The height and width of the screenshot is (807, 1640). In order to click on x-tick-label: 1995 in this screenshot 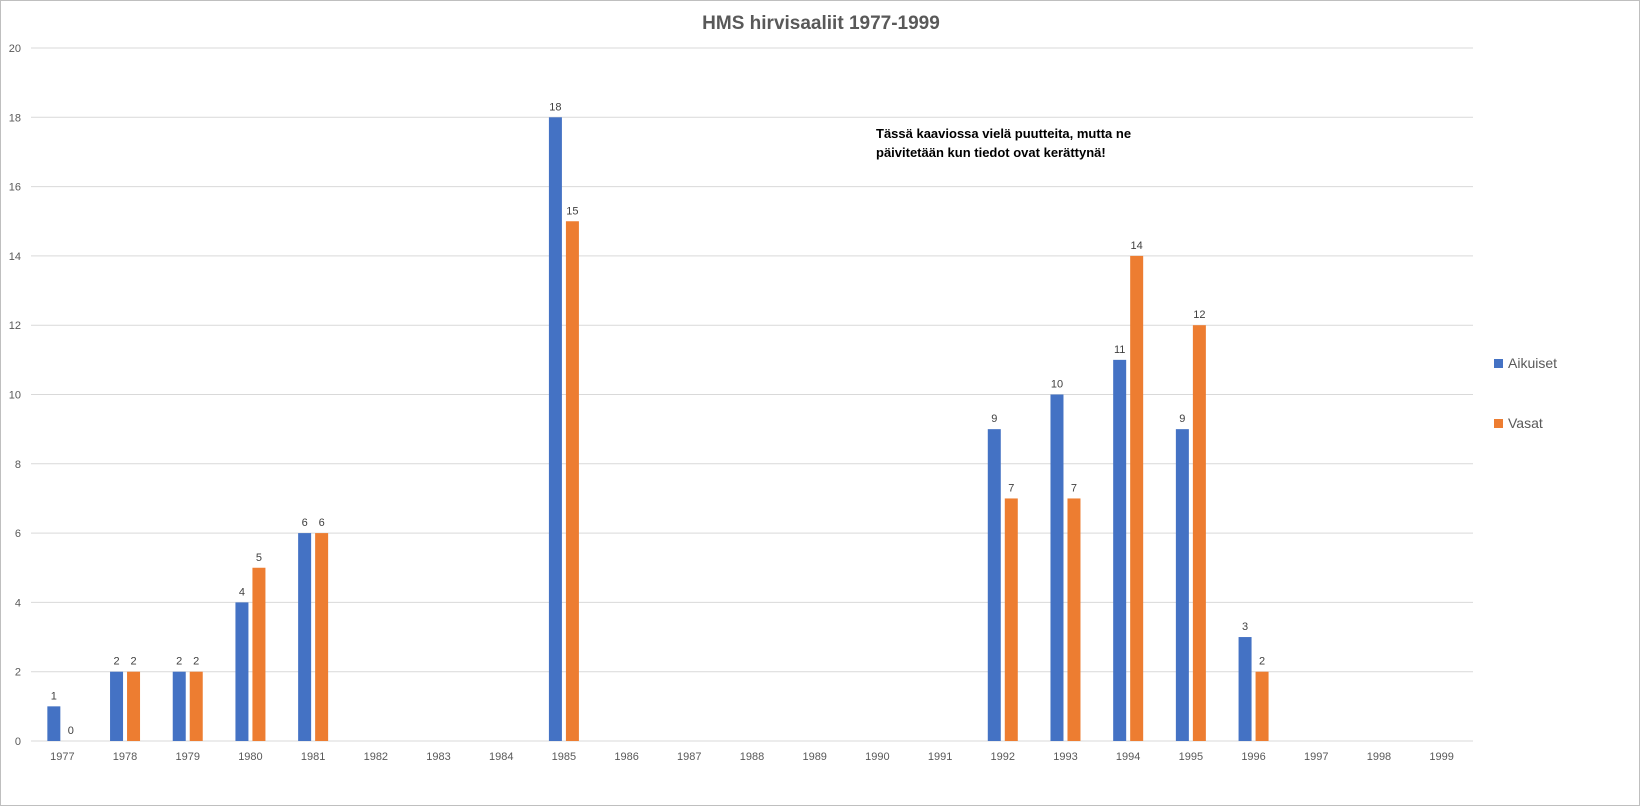, I will do `click(1191, 757)`.